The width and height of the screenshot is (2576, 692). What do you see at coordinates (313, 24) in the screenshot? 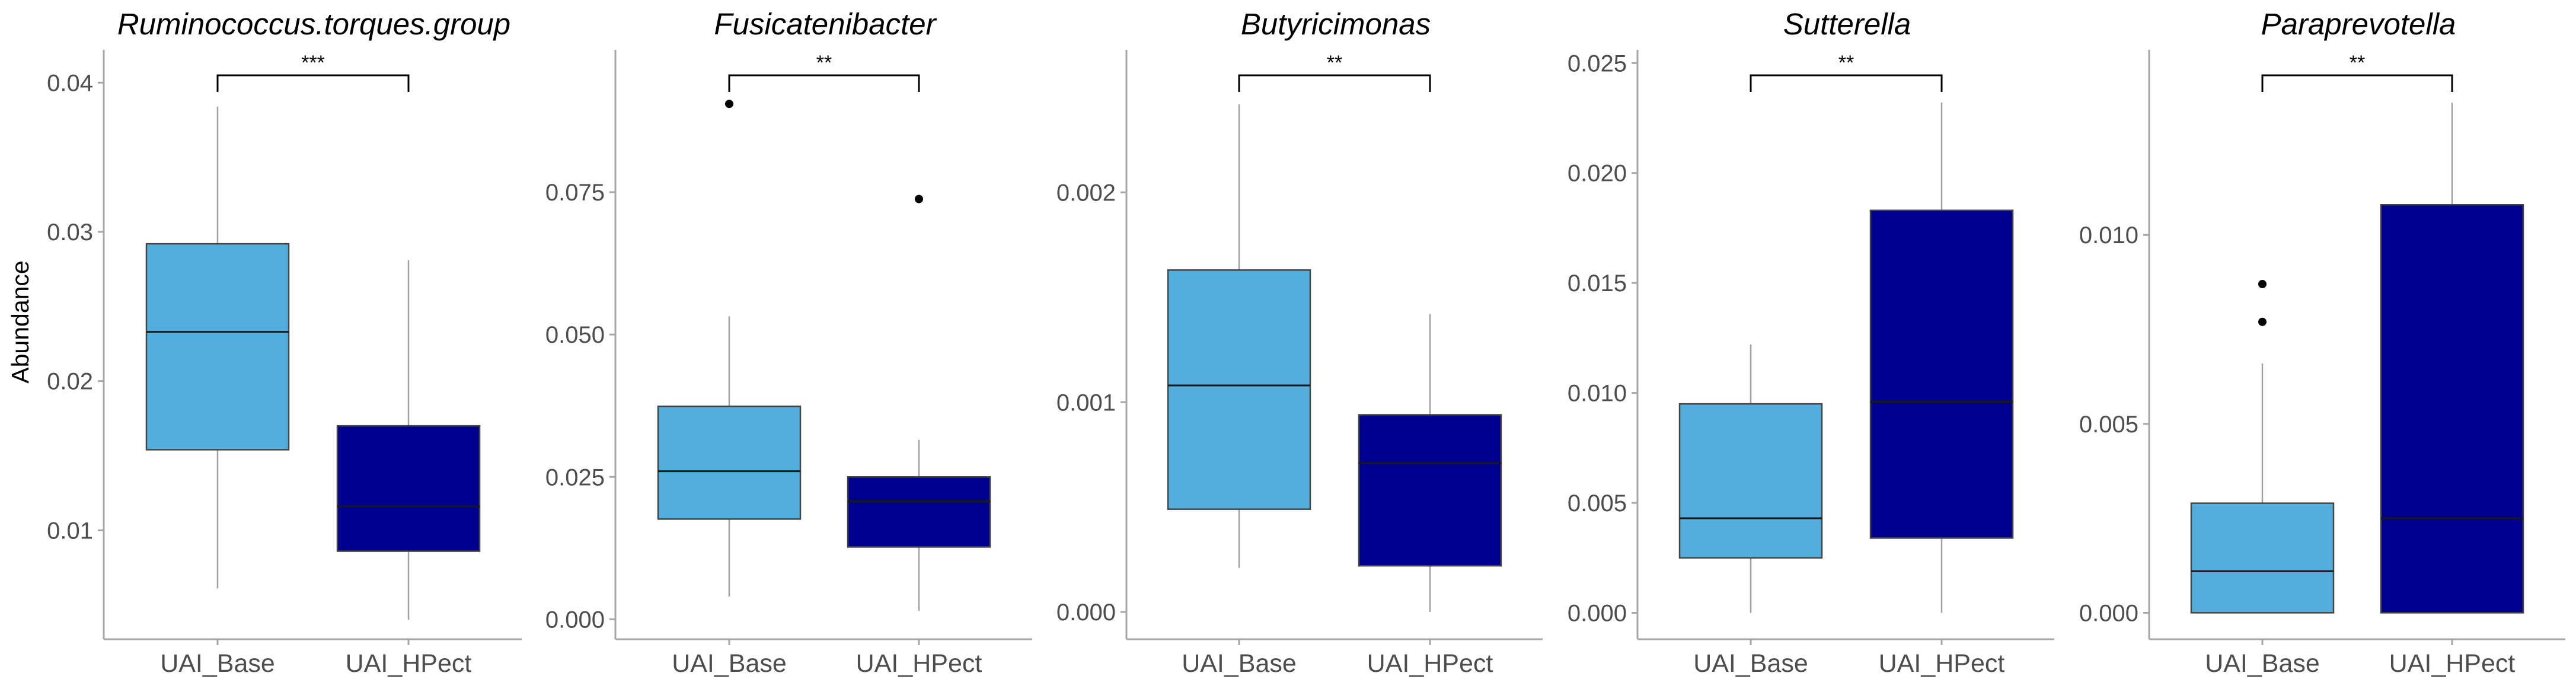
I see `panel-title: Ruminococcus.torques.group` at bounding box center [313, 24].